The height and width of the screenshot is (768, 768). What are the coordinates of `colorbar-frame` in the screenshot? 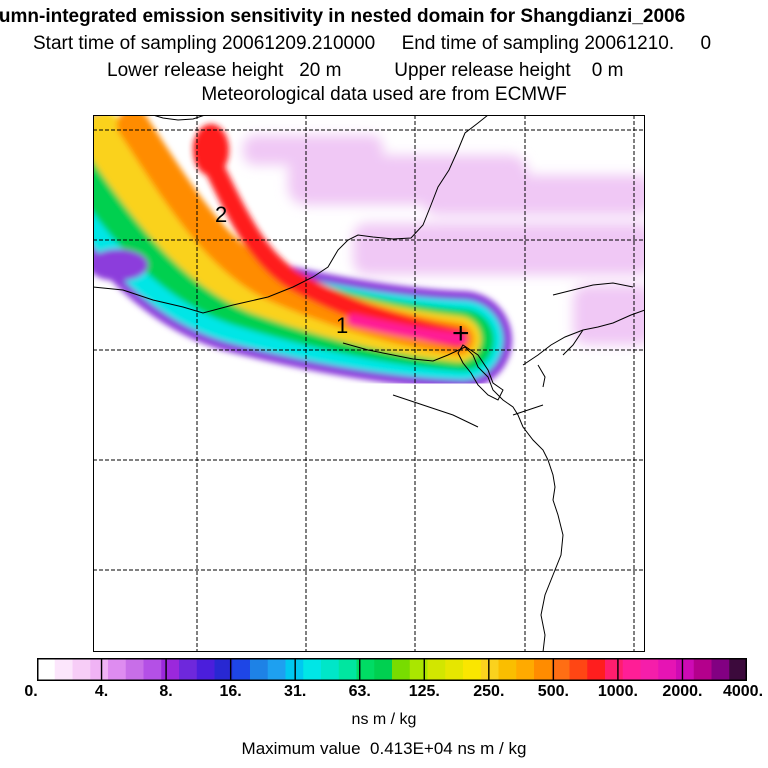 It's located at (392, 669).